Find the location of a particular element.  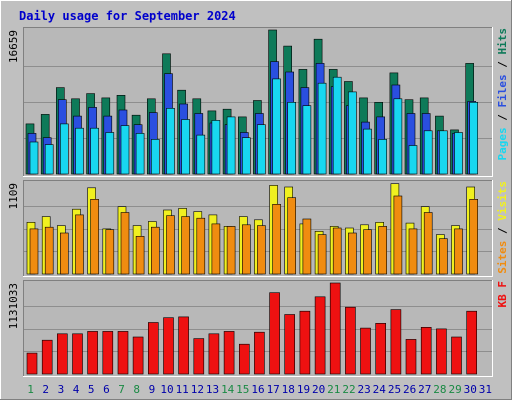

legend-entry: Pages is located at coordinates (502, 143).